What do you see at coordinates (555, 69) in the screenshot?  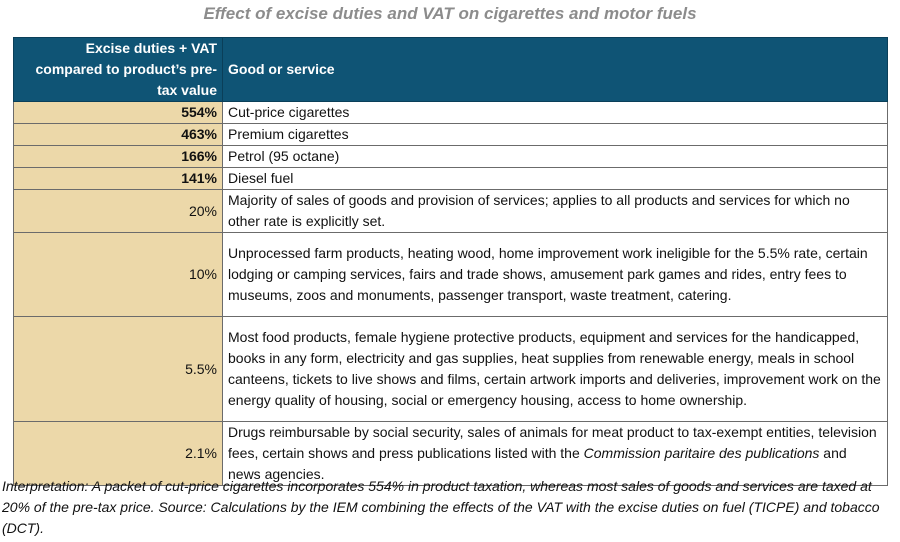 I see `header-good: Good or service` at bounding box center [555, 69].